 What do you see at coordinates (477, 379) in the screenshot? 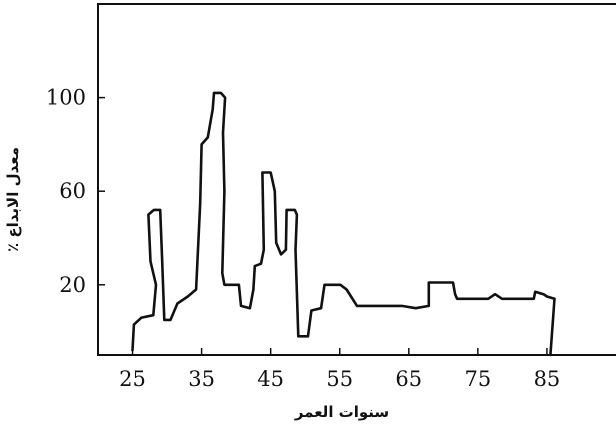
I see `x-tick-label: 75` at bounding box center [477, 379].